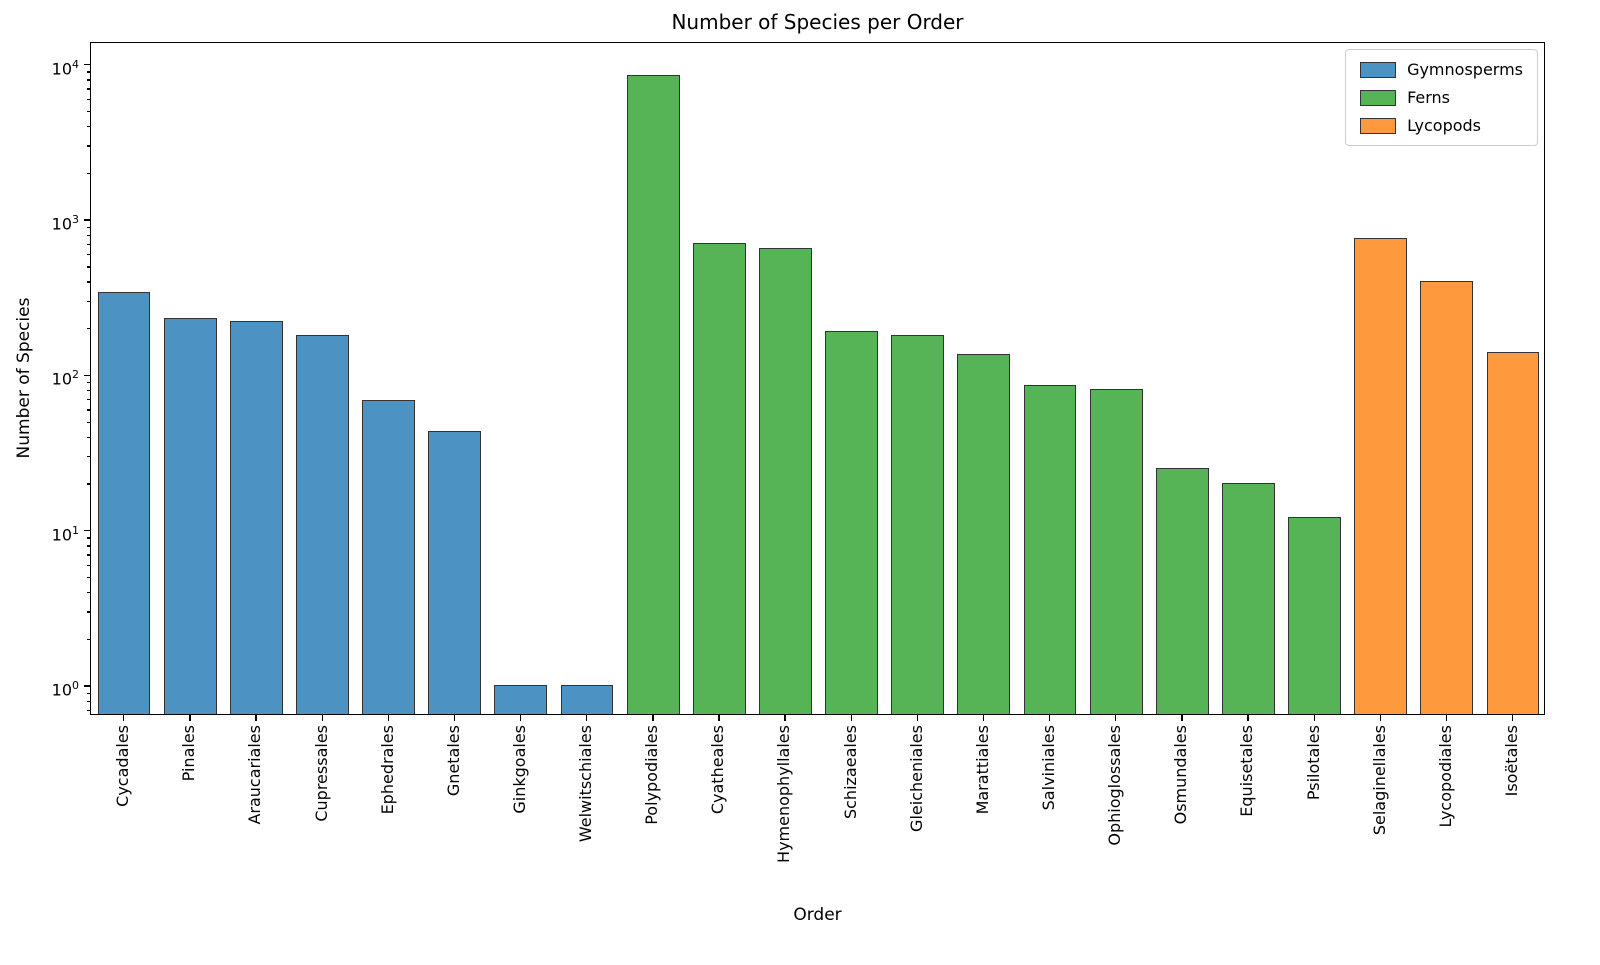  I want to click on x-tick-label: Gnetales, so click(453, 761).